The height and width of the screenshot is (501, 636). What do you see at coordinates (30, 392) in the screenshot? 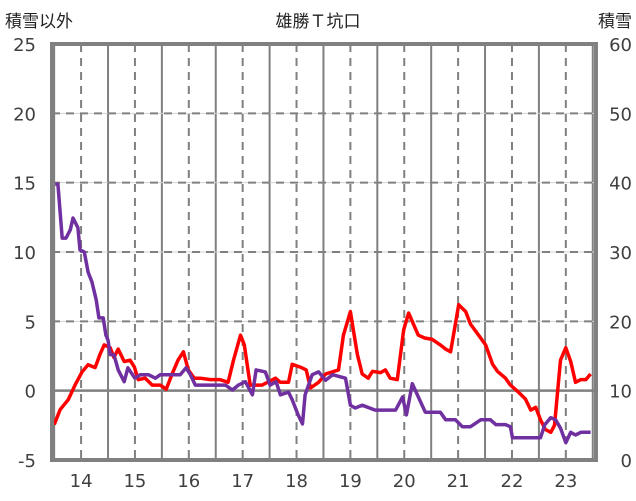
I see `y-left-tick-label: 0` at bounding box center [30, 392].